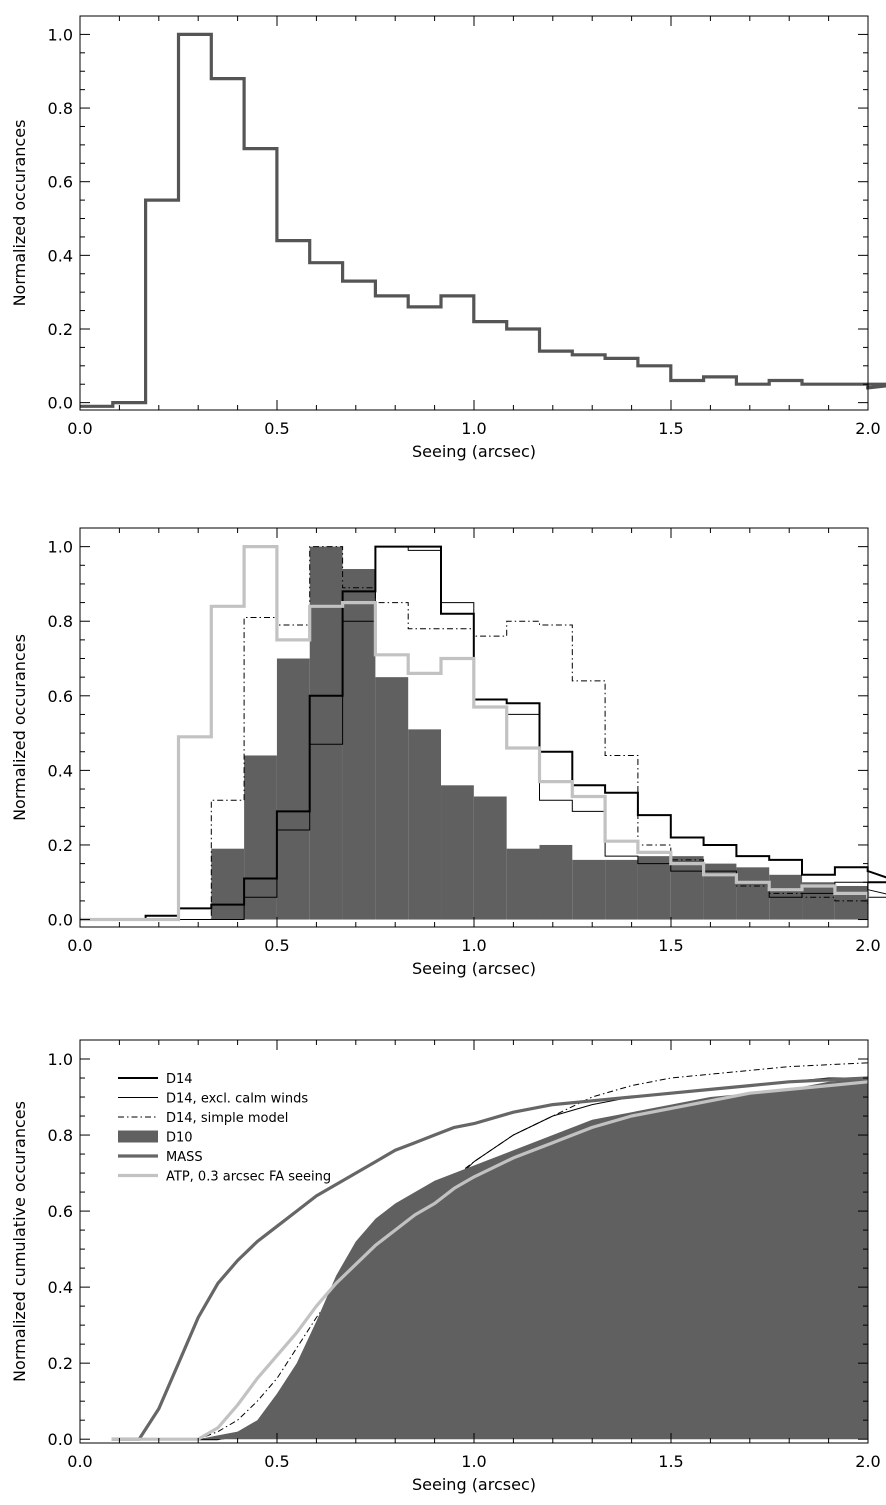 The height and width of the screenshot is (1505, 886). I want to click on legend-item: ATP, 0.3 arcsec FA seeing, so click(224, 1177).